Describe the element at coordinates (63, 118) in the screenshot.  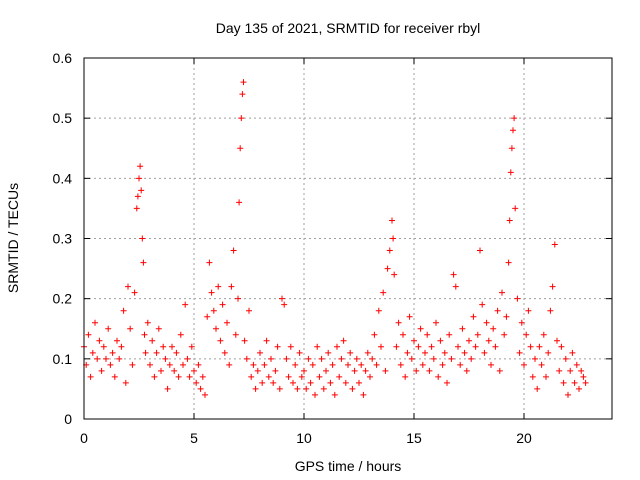
I see `y-tick-label: 0.5` at that location.